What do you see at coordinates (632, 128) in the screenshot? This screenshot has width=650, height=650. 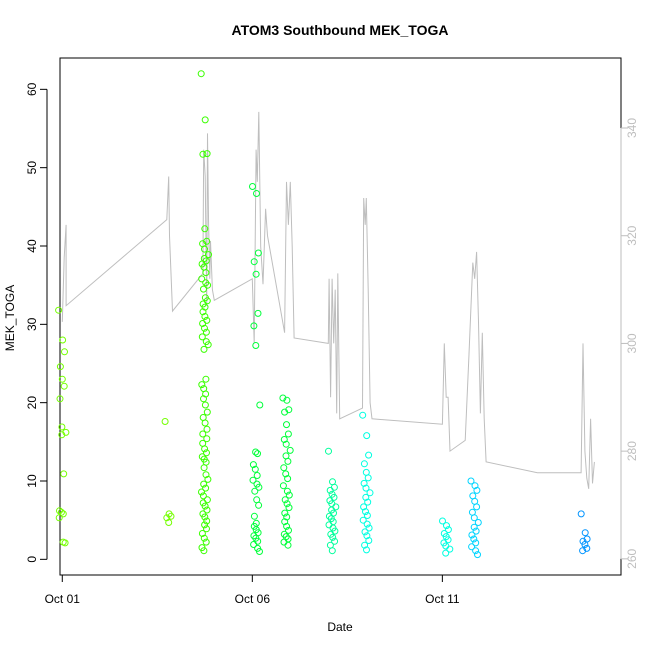 I see `right-axis-tick-label: 340` at bounding box center [632, 128].